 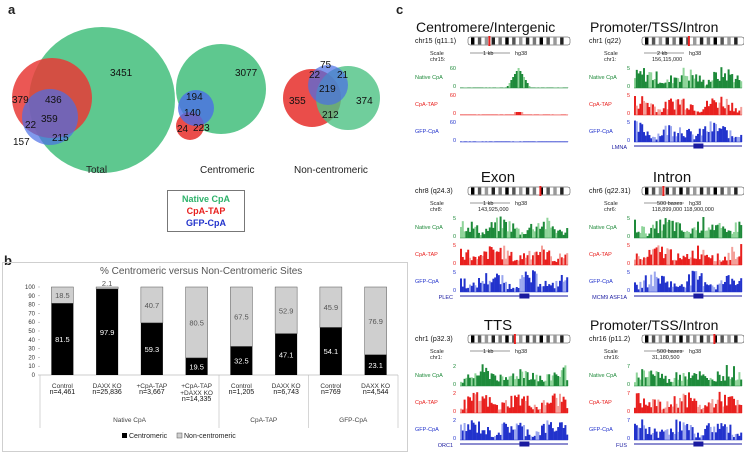 I want to click on bar-centromeric, so click(x=286, y=354).